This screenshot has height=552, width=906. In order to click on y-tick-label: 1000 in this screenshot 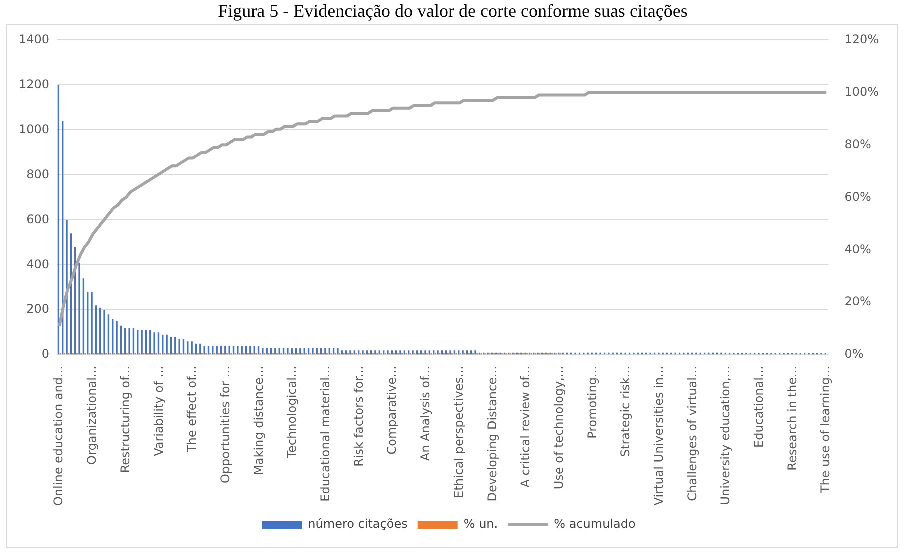, I will do `click(34, 129)`.